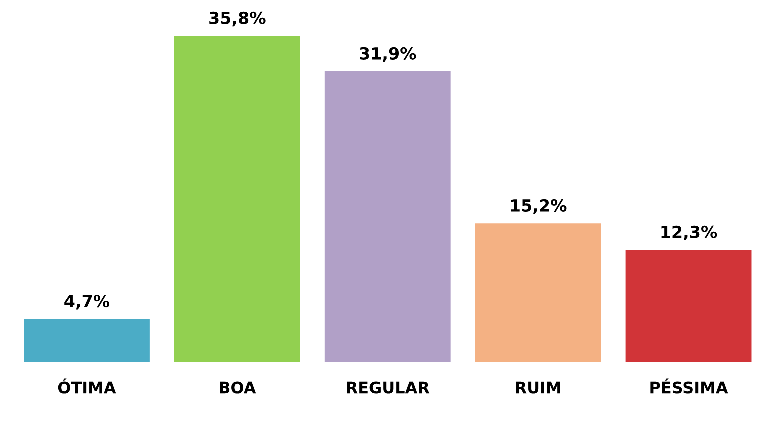  I want to click on x-tick-label: ÓTIMA, so click(87, 386).